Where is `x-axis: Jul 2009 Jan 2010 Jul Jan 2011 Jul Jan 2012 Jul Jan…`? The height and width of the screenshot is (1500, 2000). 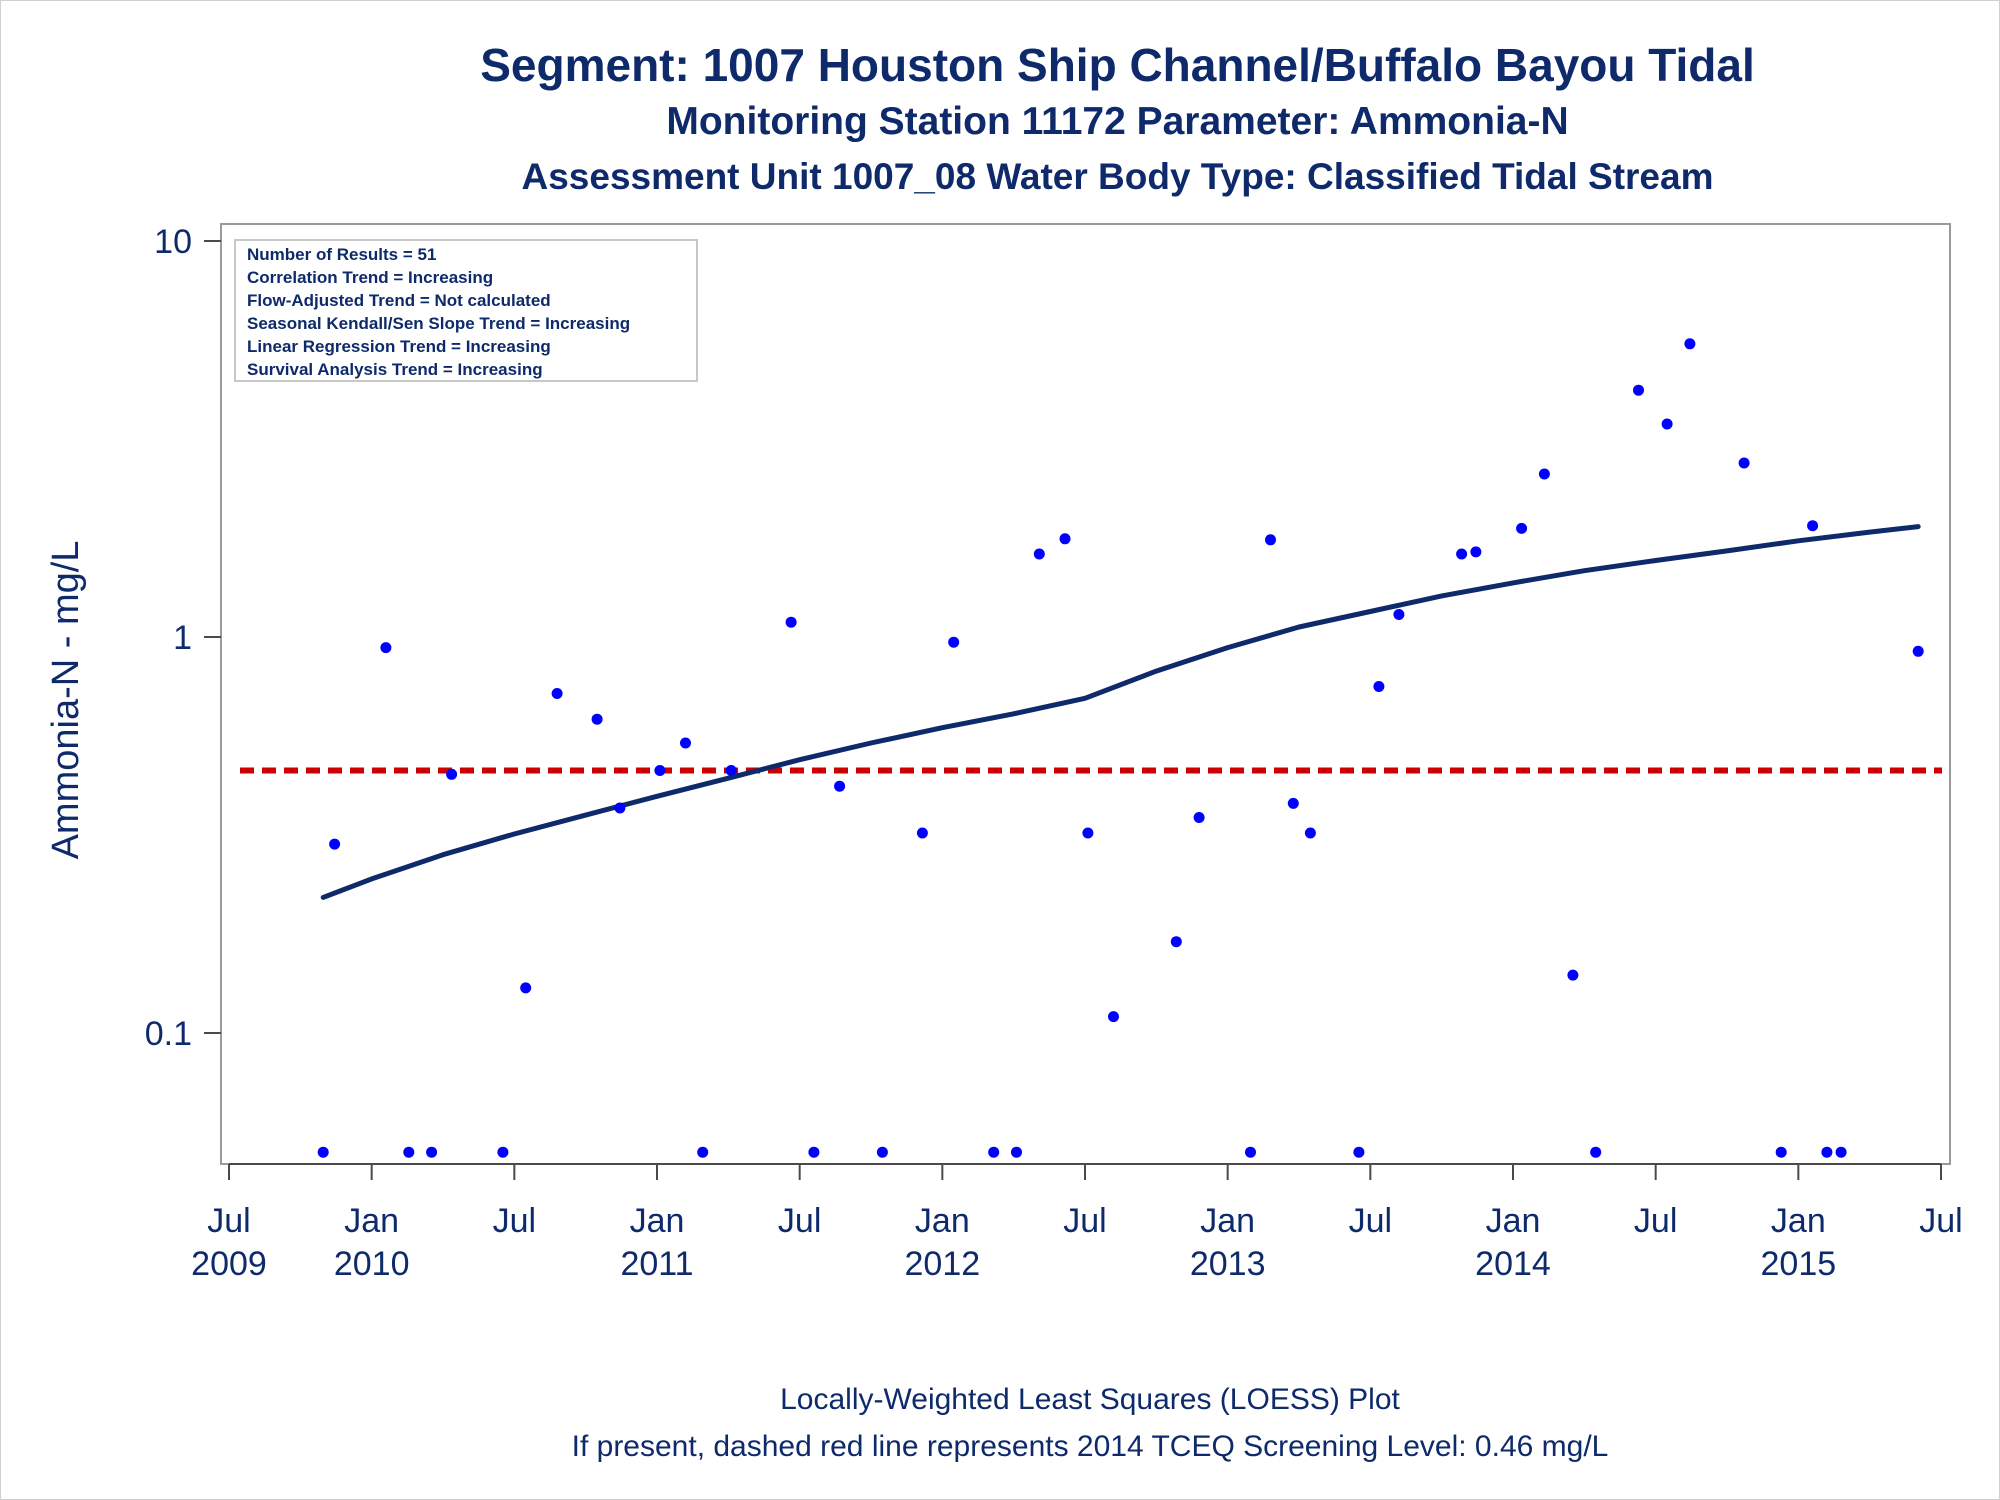 x-axis: Jul 2009 Jan 2010 Jul Jan 2011 Jul Jan 2012 Jul Jan… is located at coordinates (1077, 1223).